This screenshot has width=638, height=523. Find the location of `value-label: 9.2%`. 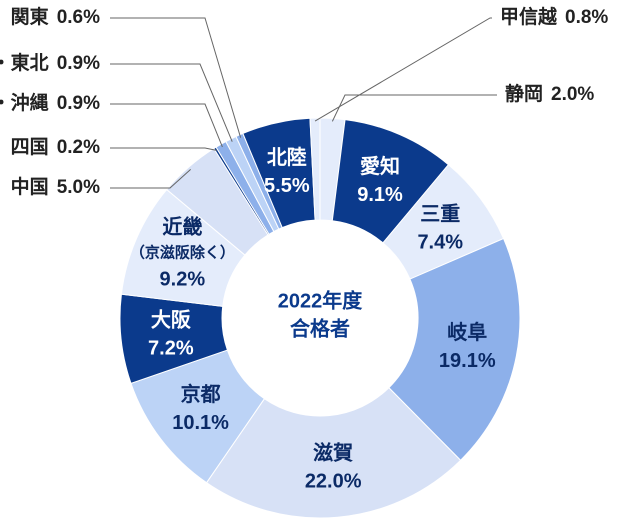

value-label: 9.2% is located at coordinates (183, 280).